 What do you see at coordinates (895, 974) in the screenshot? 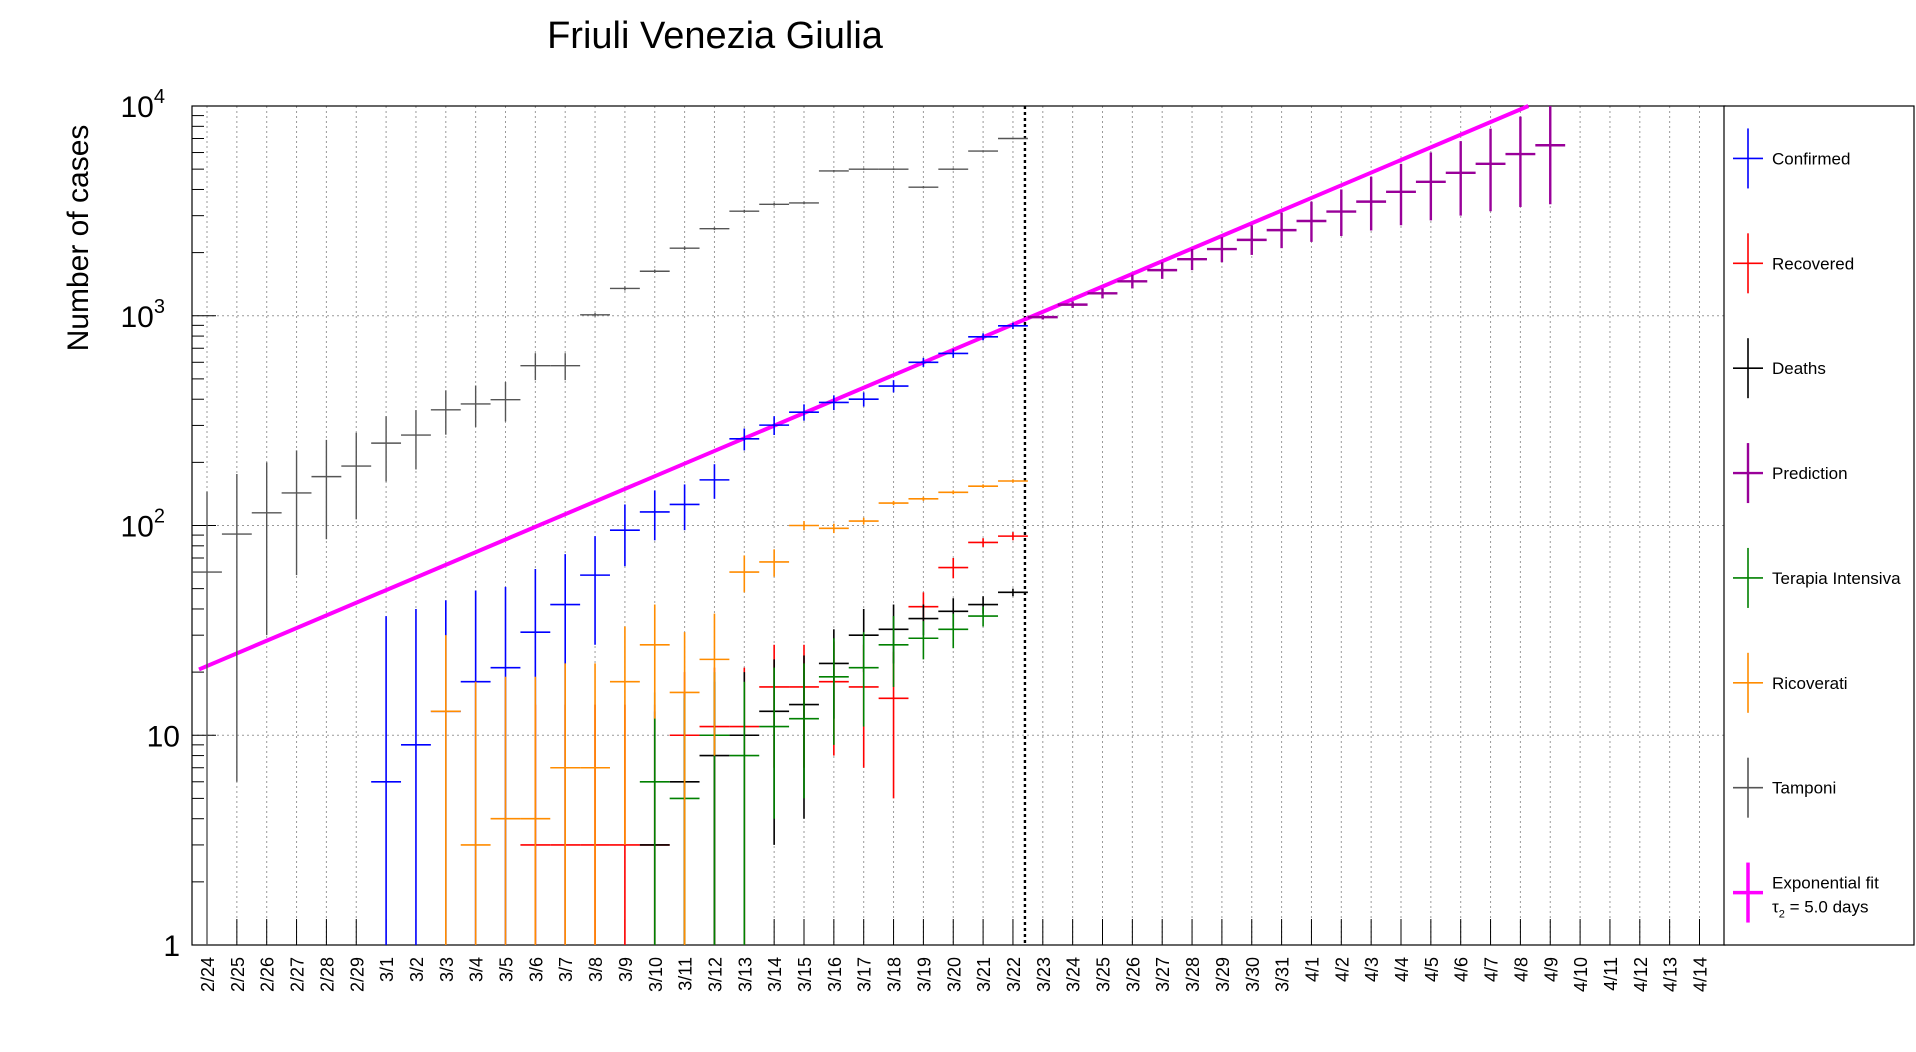
I see `x-tick-label: 3/18` at bounding box center [895, 974].